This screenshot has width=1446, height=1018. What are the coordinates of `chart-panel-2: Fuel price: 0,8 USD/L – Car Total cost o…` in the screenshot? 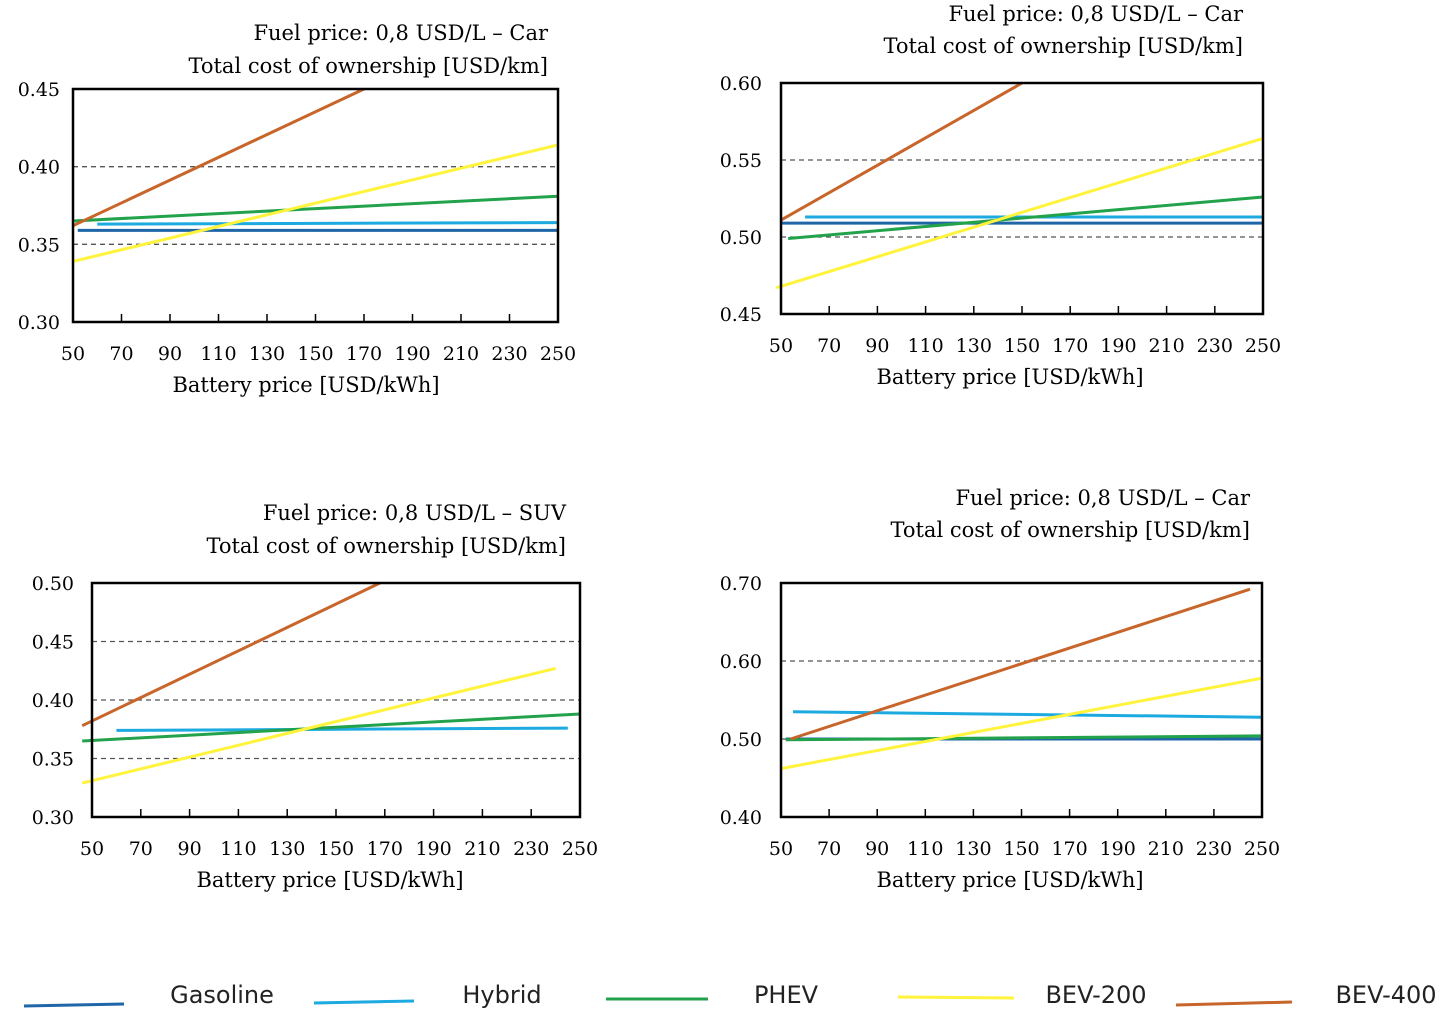 It's located at (1000, 195).